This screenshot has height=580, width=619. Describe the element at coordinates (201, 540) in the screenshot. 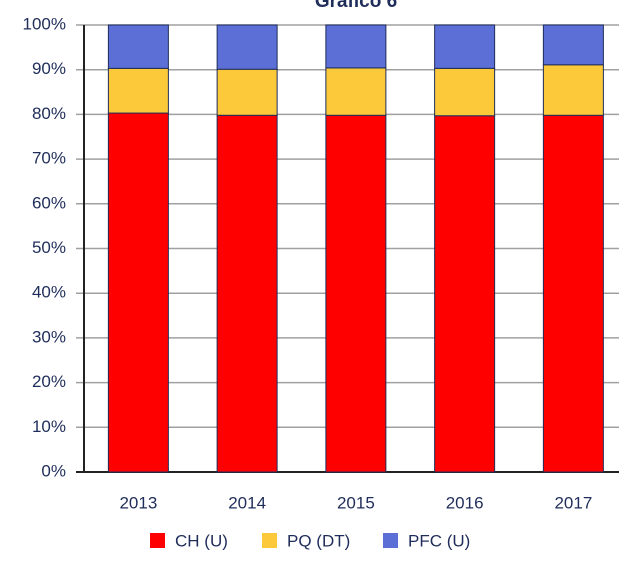

I see `legend-label: CH (U)` at that location.